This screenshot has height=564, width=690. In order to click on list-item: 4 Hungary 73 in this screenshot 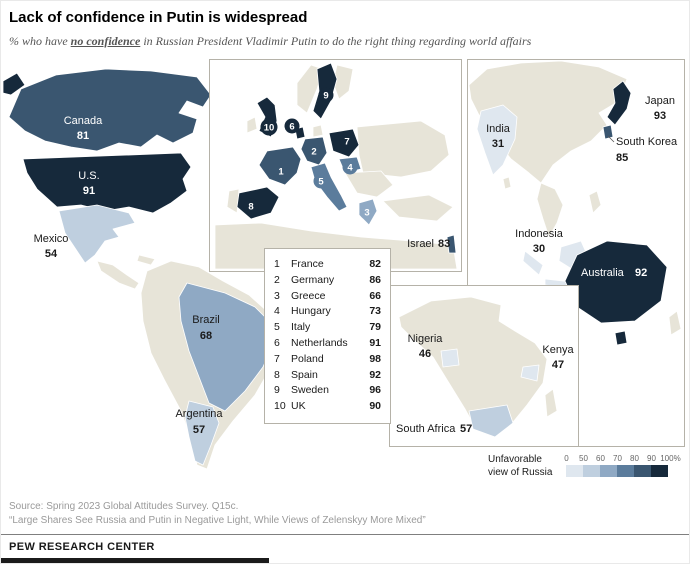, I will do `click(327, 312)`.